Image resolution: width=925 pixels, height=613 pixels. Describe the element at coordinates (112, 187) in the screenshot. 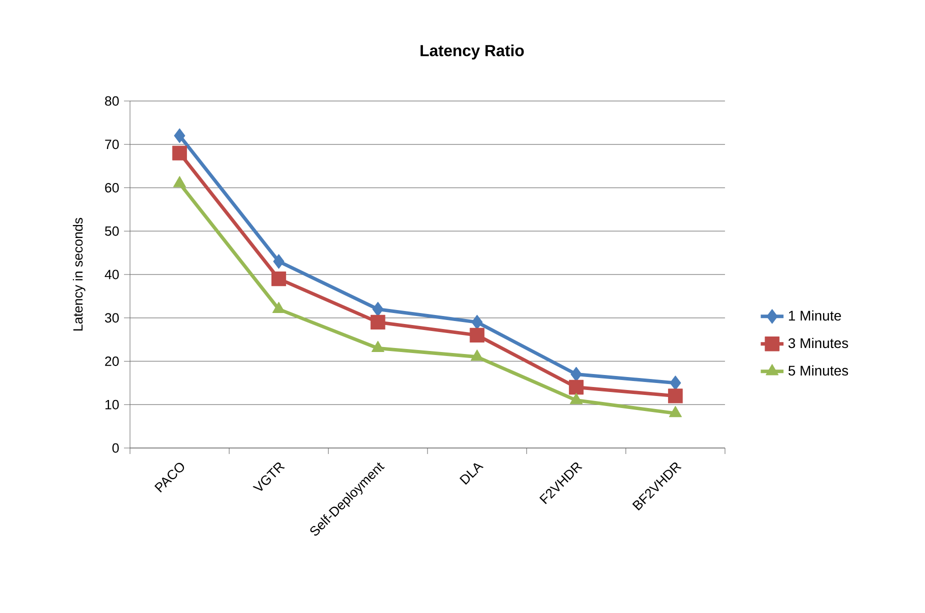

I see `y-tick-label: 60` at that location.